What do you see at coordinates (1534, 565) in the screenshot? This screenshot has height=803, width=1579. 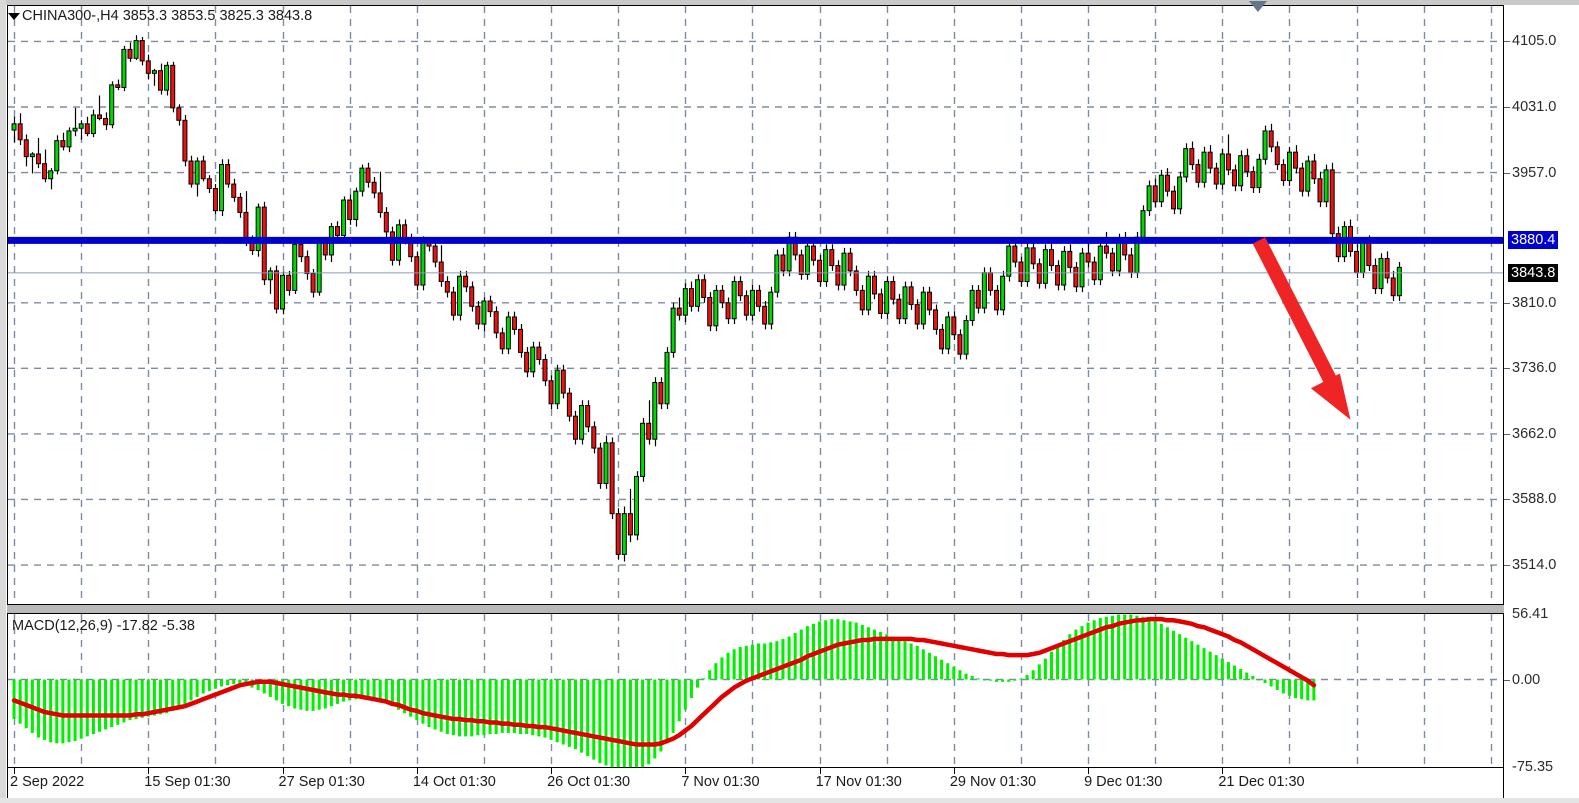 I see `price-axis-label: 3514.0` at bounding box center [1534, 565].